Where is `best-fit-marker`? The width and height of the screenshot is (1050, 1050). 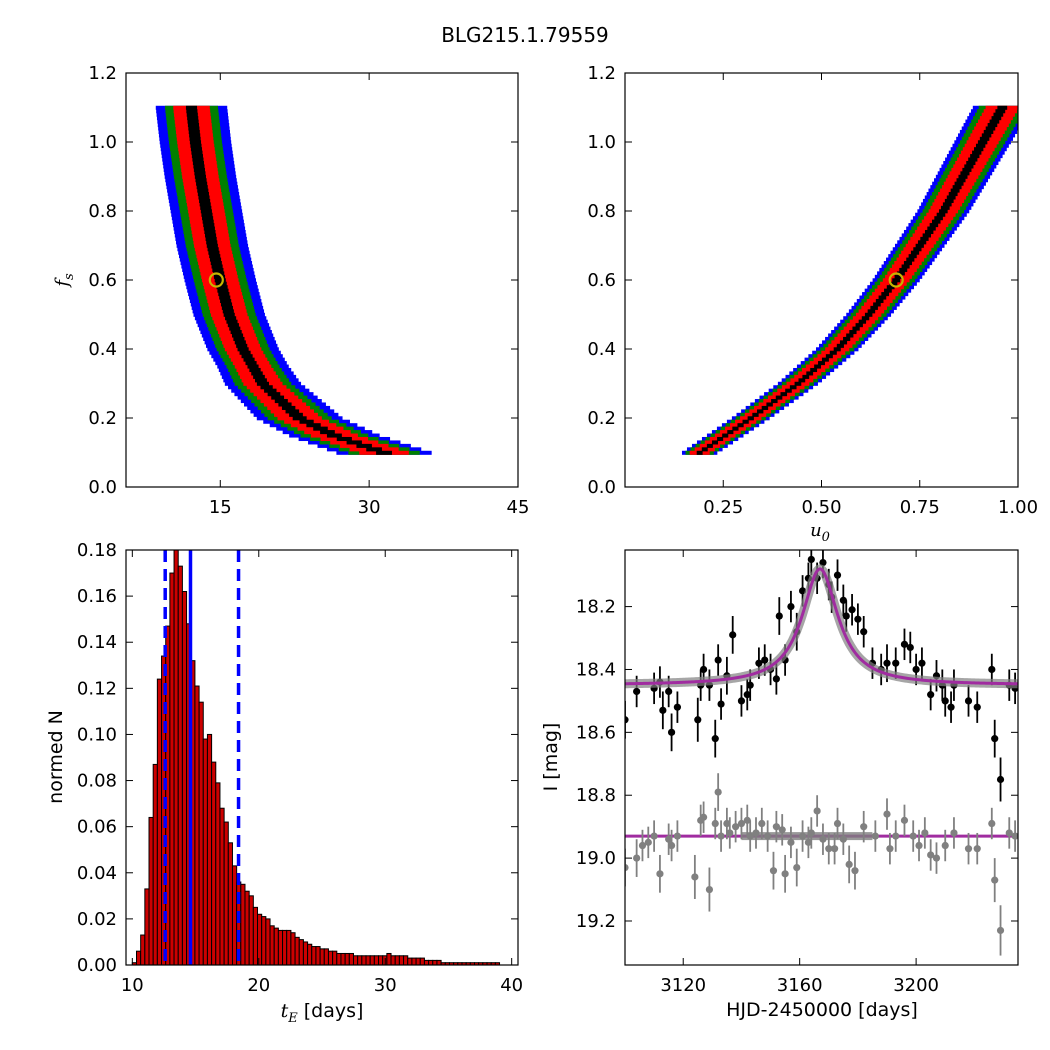
best-fit-marker is located at coordinates (216, 280).